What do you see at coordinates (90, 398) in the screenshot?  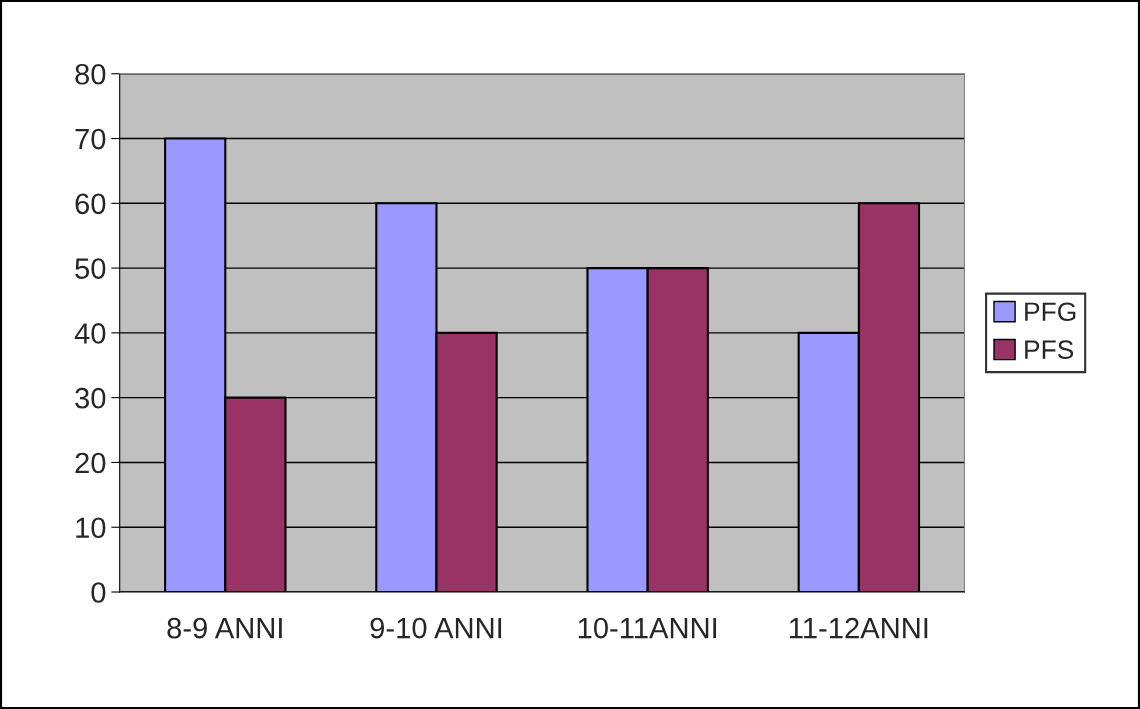 I see `y-tick-label: 30` at bounding box center [90, 398].